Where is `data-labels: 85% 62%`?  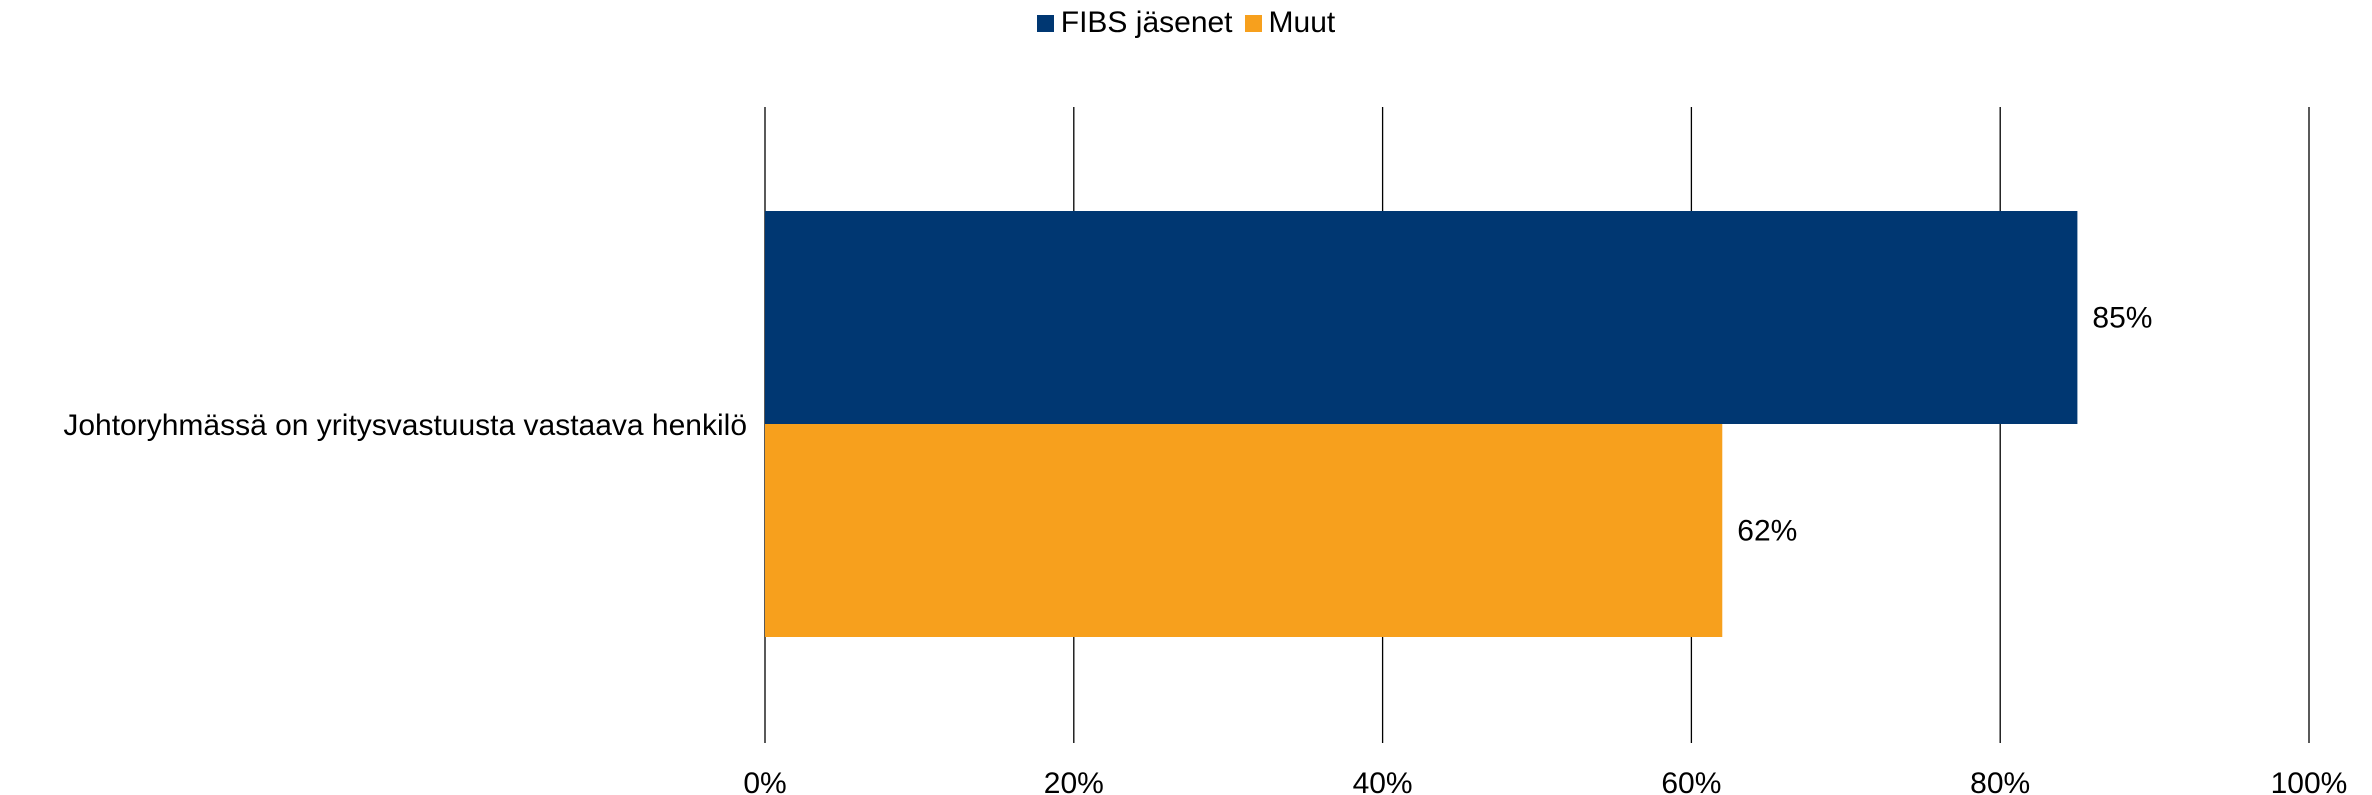
data-labels: 85% 62% is located at coordinates (1944, 425).